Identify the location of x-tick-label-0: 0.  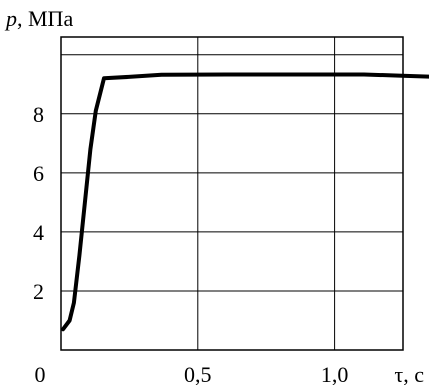
(40, 373).